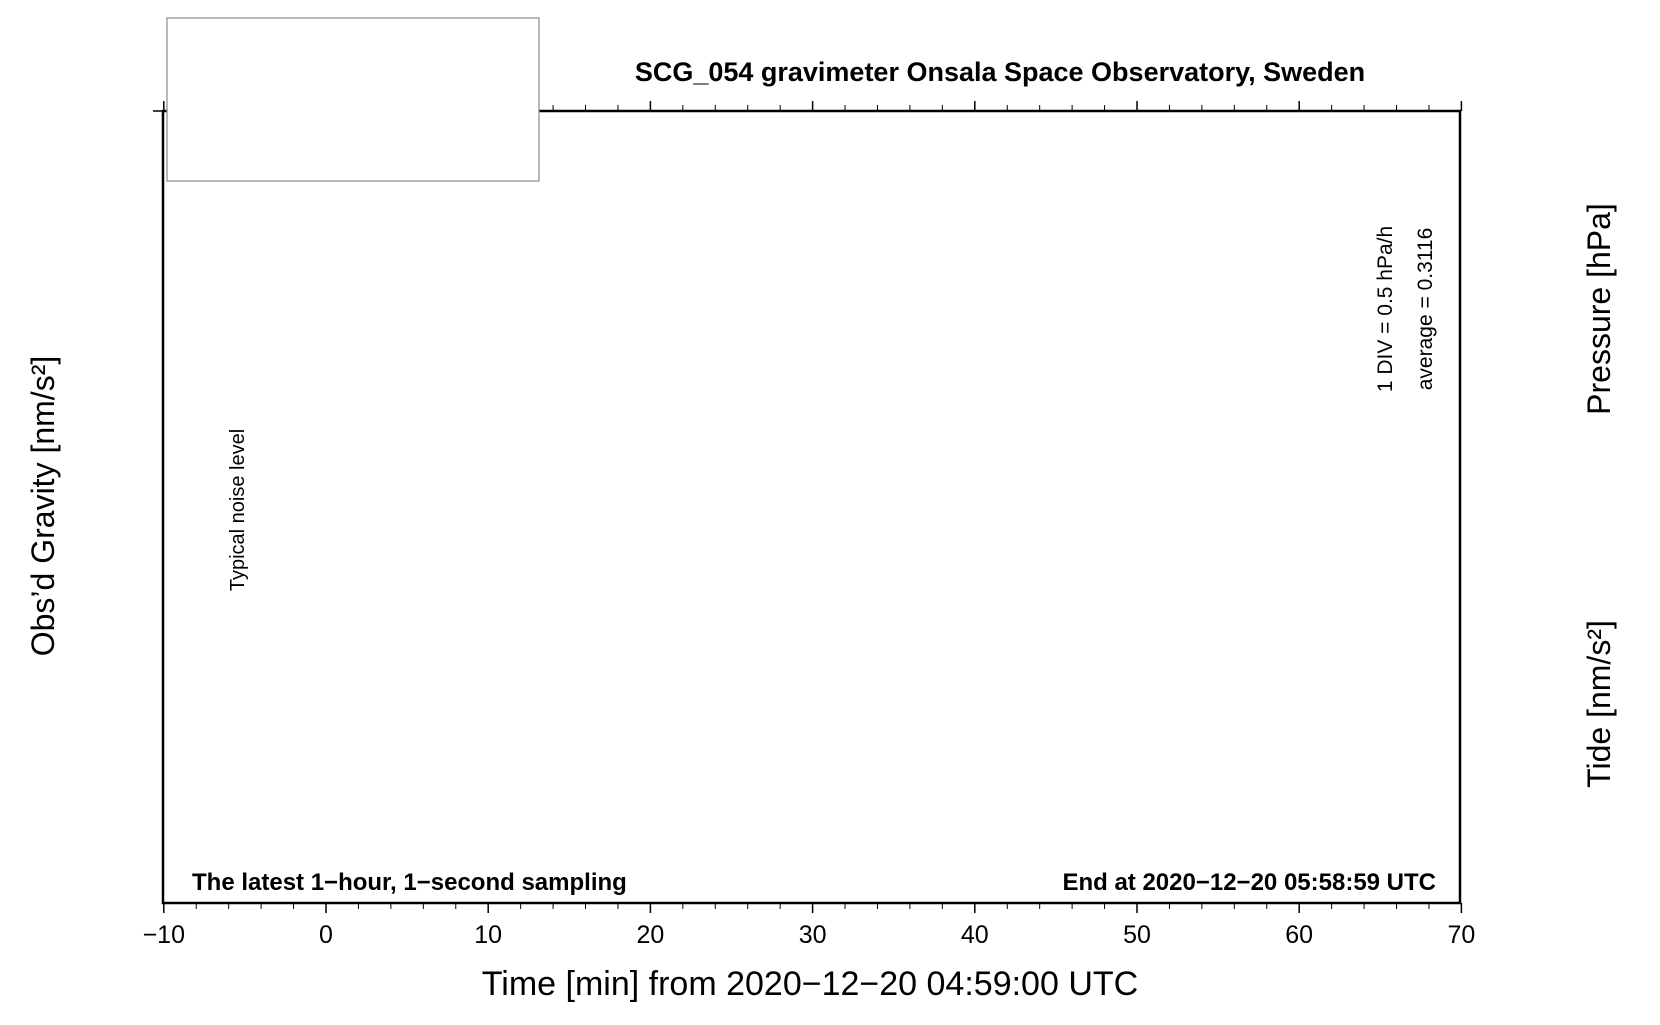  I want to click on legend-box, so click(353, 99).